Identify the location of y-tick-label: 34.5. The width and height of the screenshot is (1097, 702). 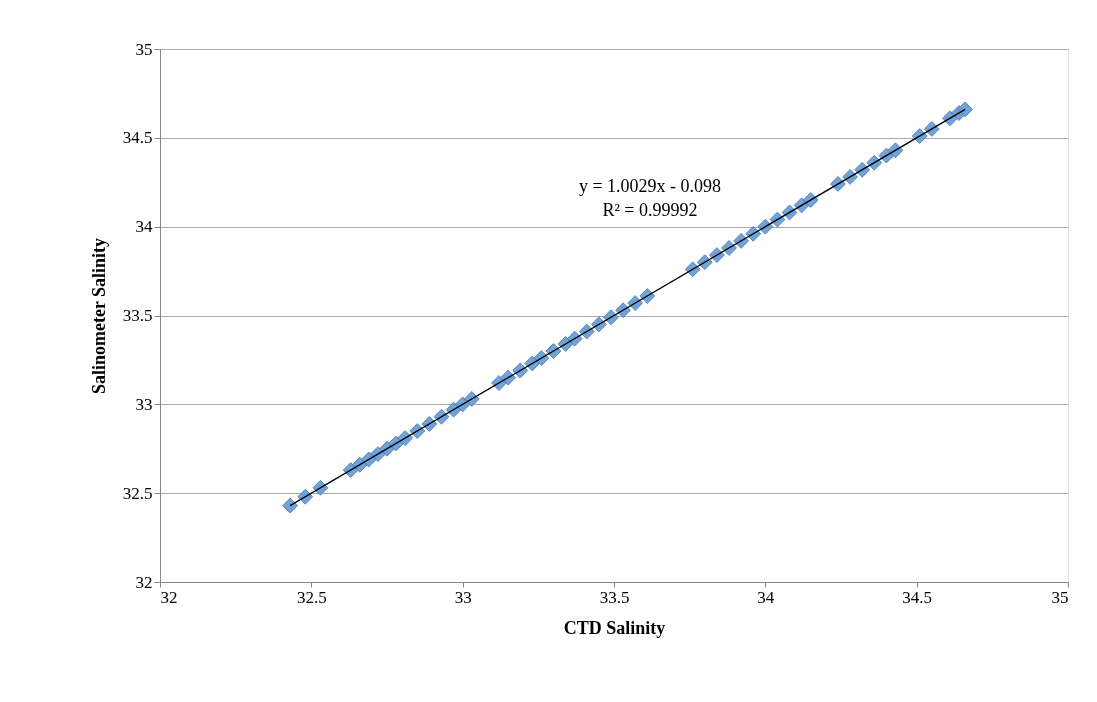
(137, 138).